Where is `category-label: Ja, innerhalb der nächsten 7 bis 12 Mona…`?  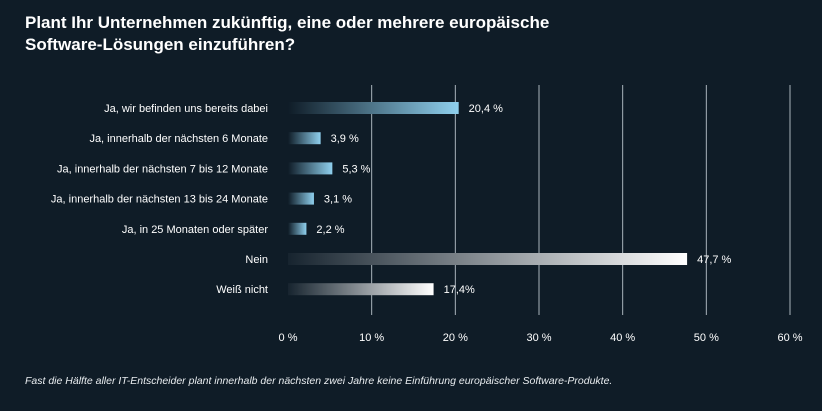
category-label: Ja, innerhalb der nächsten 7 bis 12 Mona… is located at coordinates (162, 169).